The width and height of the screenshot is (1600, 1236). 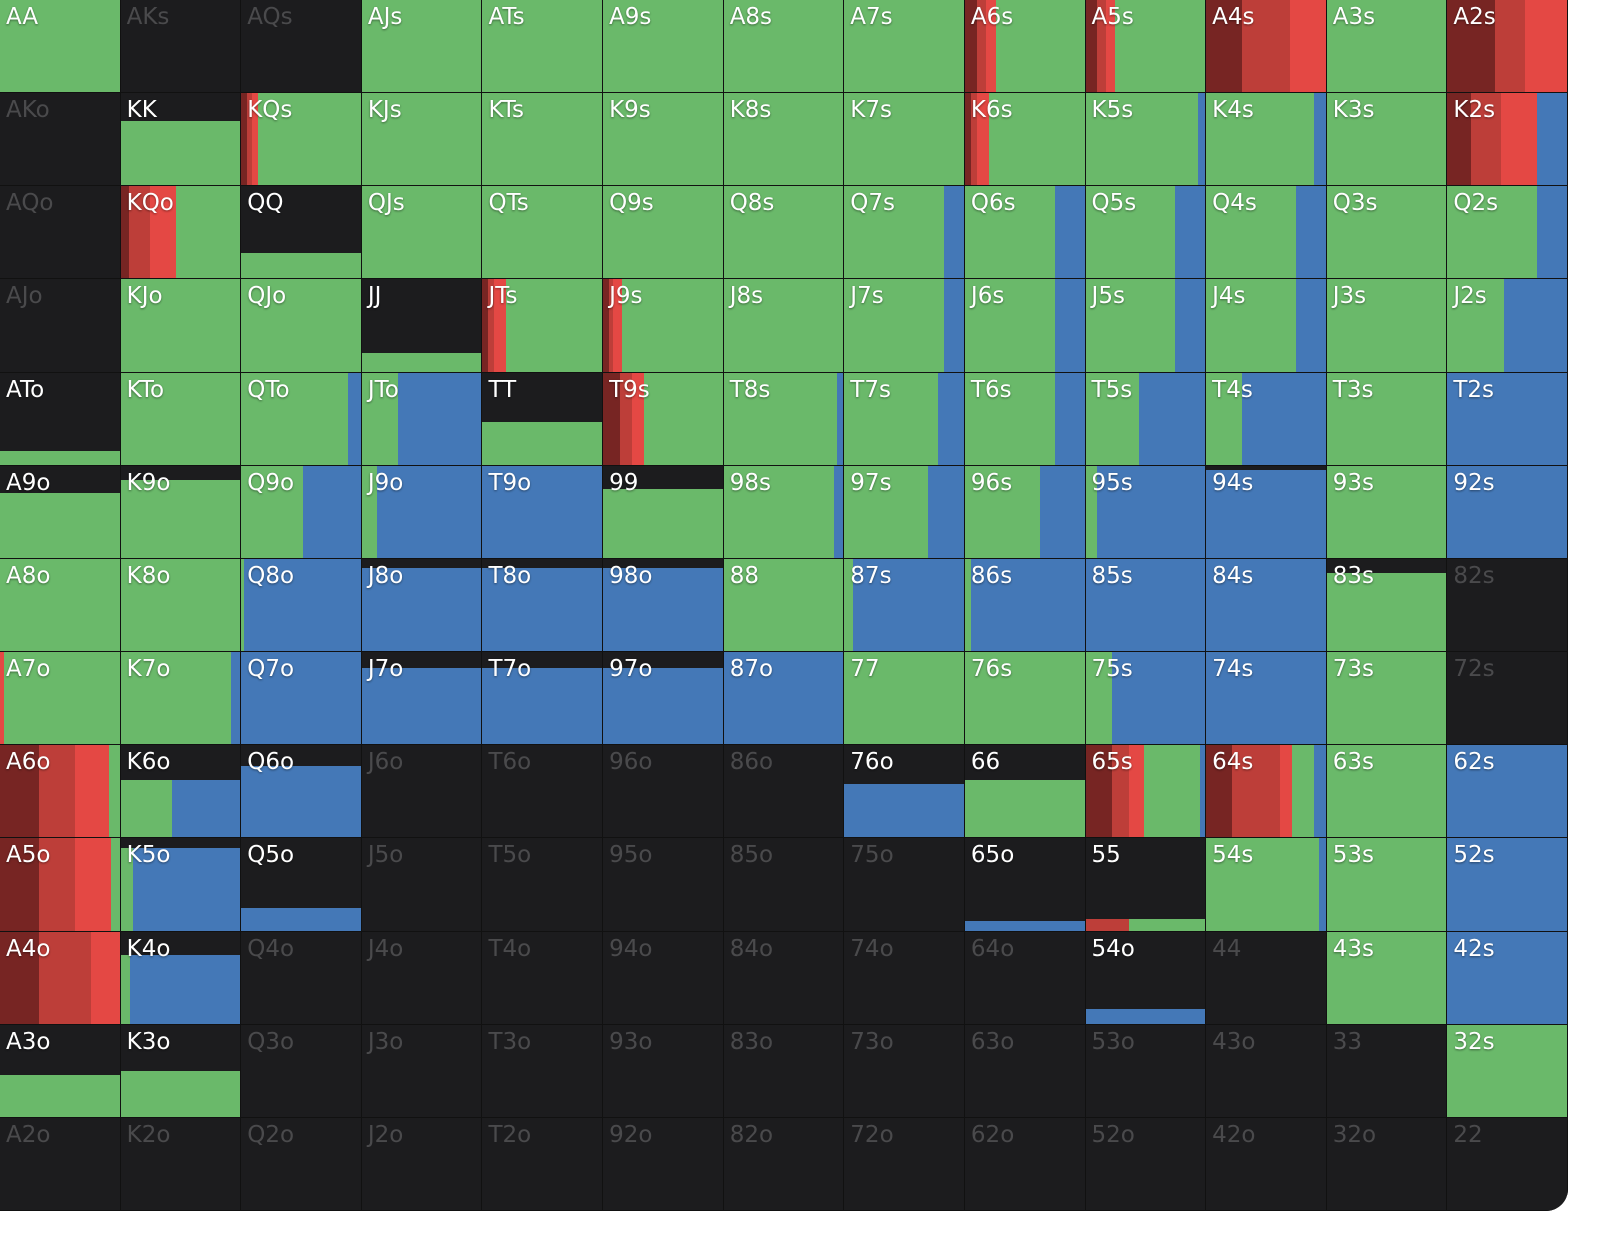 I want to click on hand-cell: 32s, so click(x=1507, y=1071).